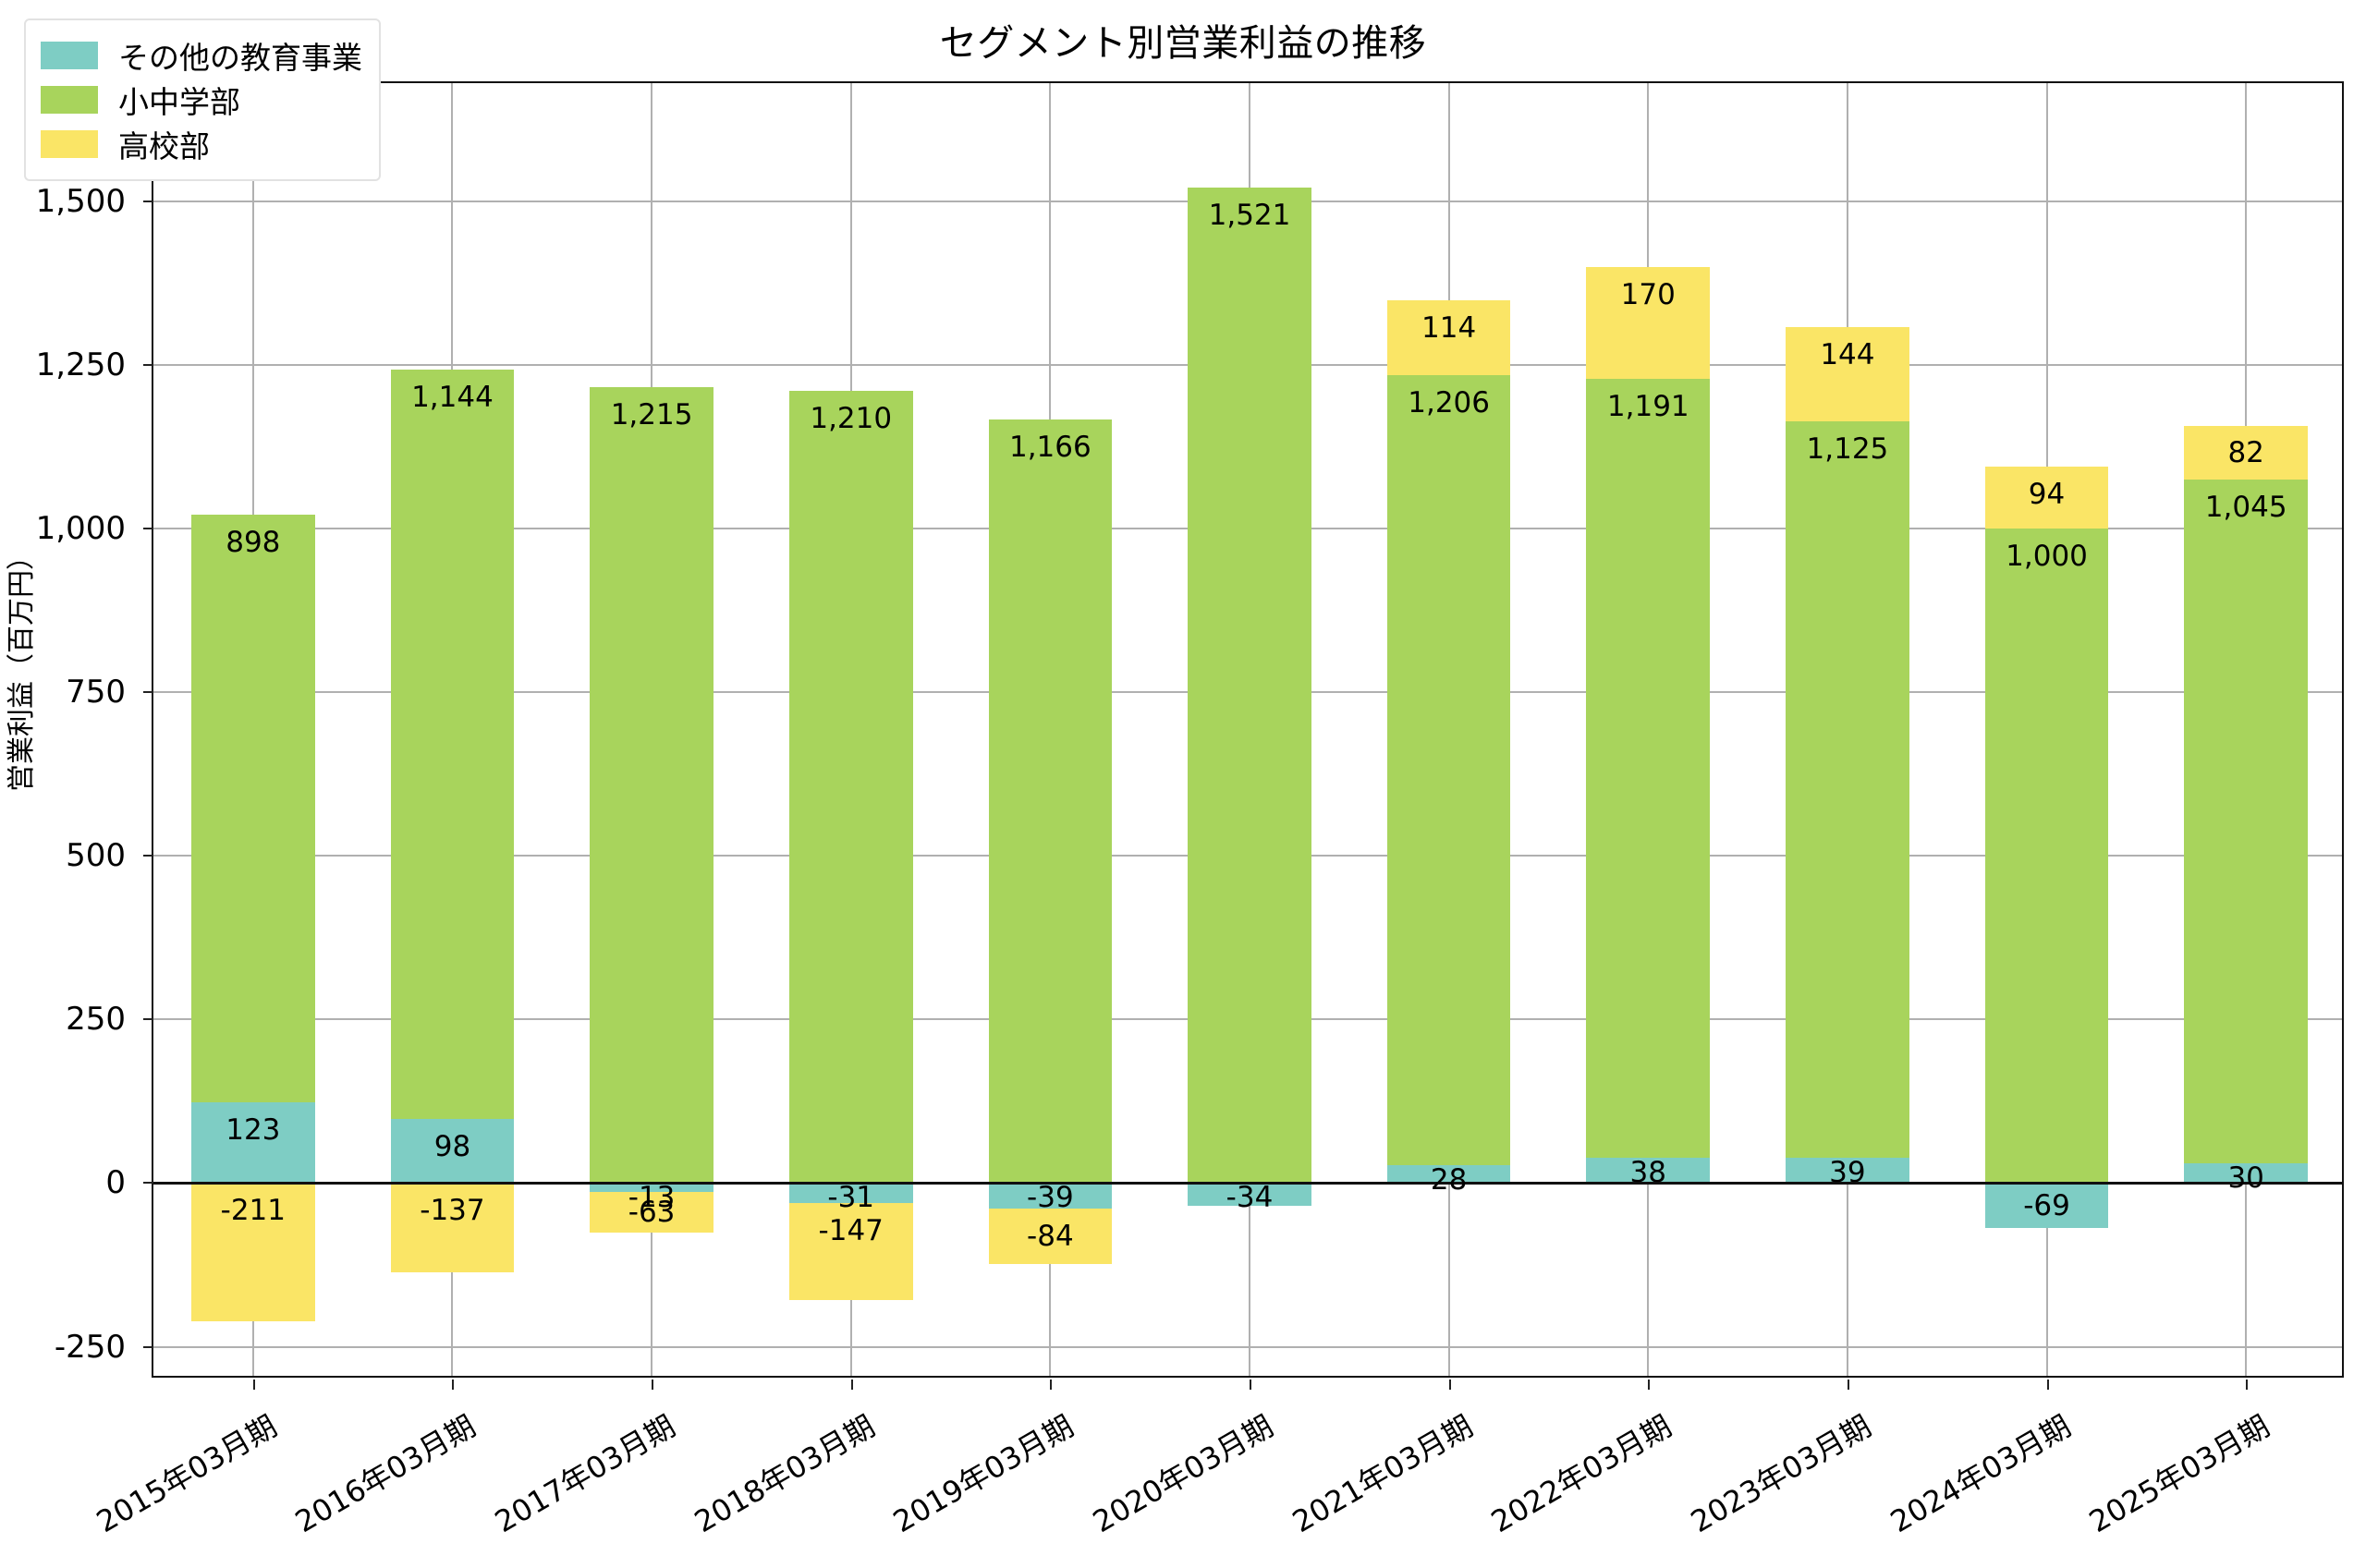  Describe the element at coordinates (80, 364) in the screenshot. I see `y-tick-label: 1,250` at that location.